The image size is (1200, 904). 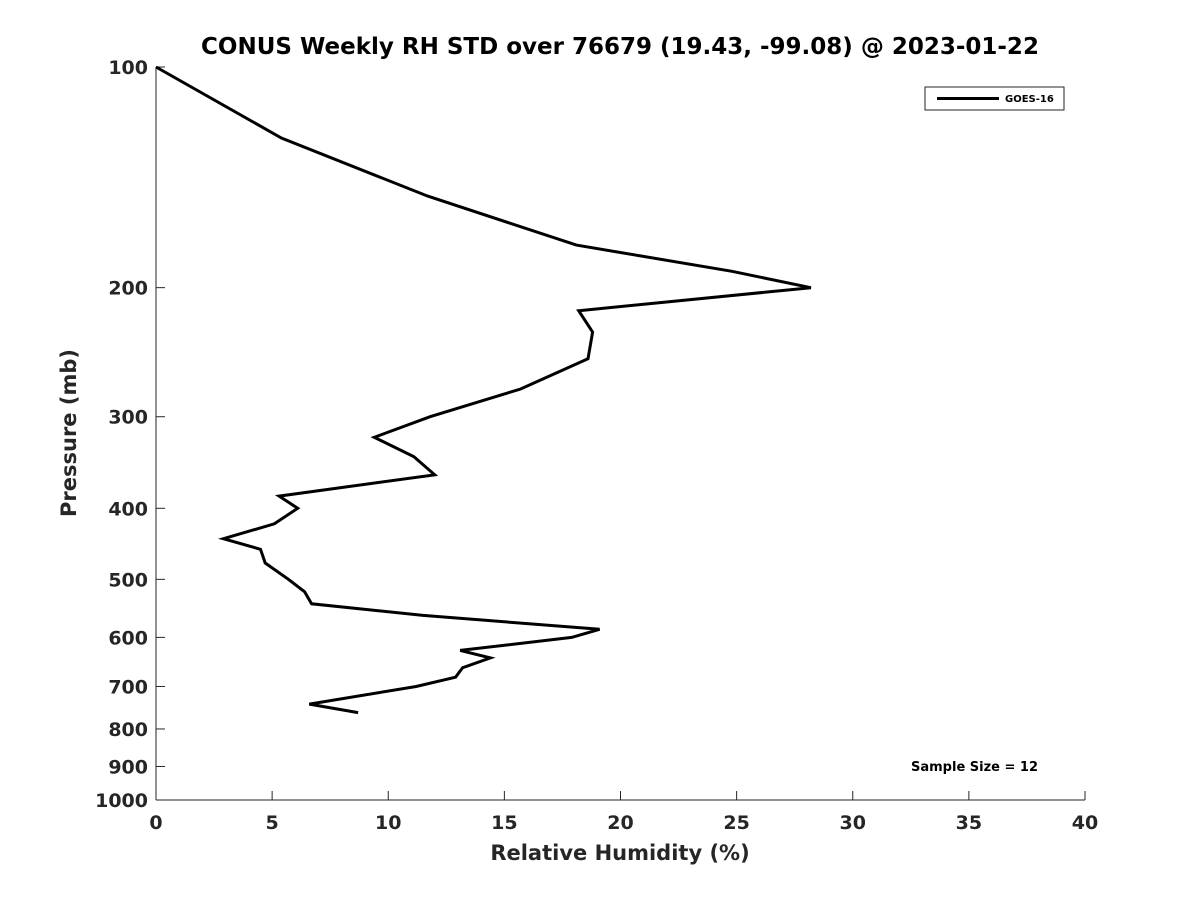 I want to click on y-tick-label: 800, so click(x=128, y=730).